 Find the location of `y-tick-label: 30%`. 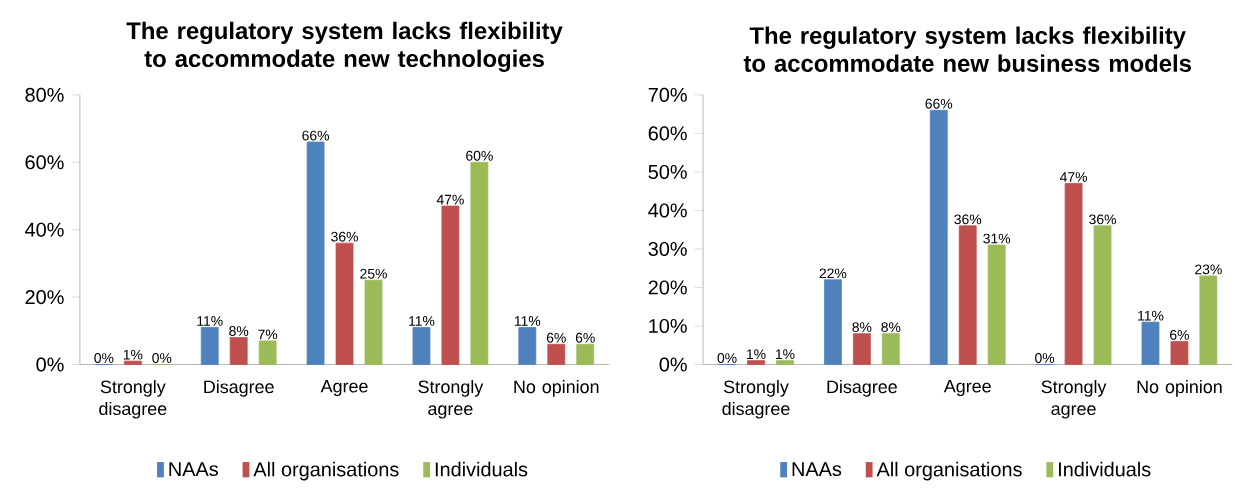

y-tick-label: 30% is located at coordinates (667, 248).